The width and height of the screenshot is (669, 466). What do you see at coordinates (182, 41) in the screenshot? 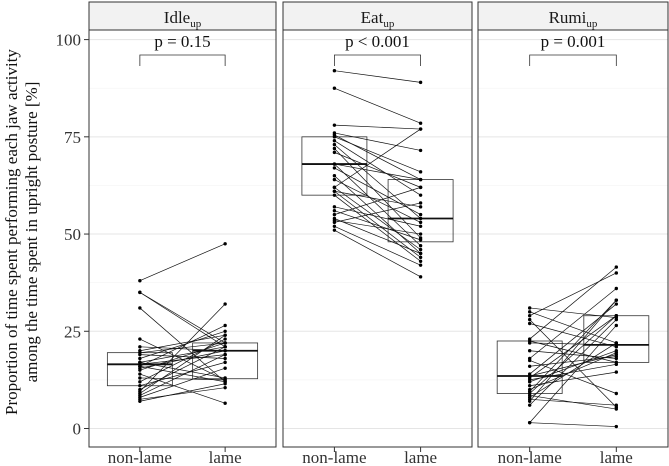
I see `p-value-label: p = 0.15` at bounding box center [182, 41].